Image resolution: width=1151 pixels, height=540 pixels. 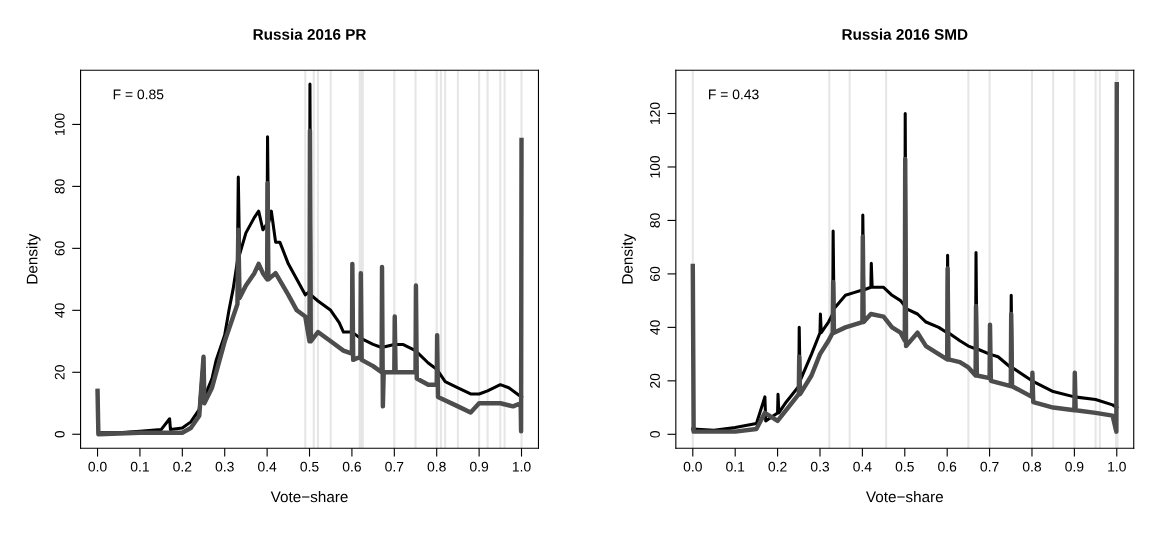 What do you see at coordinates (138, 94) in the screenshot?
I see `annotation: F = 0.85` at bounding box center [138, 94].